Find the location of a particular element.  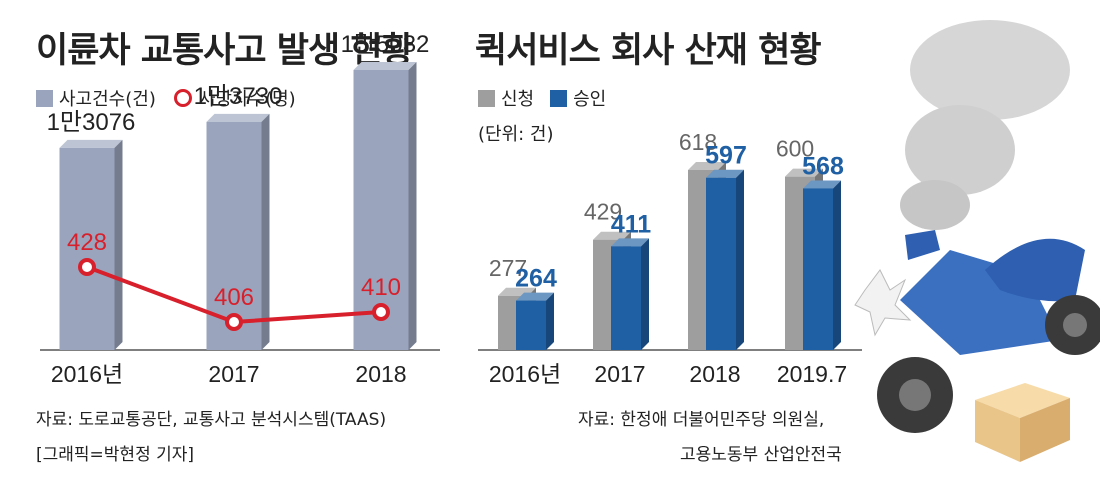

death-label-0: 428 is located at coordinates (87, 242).